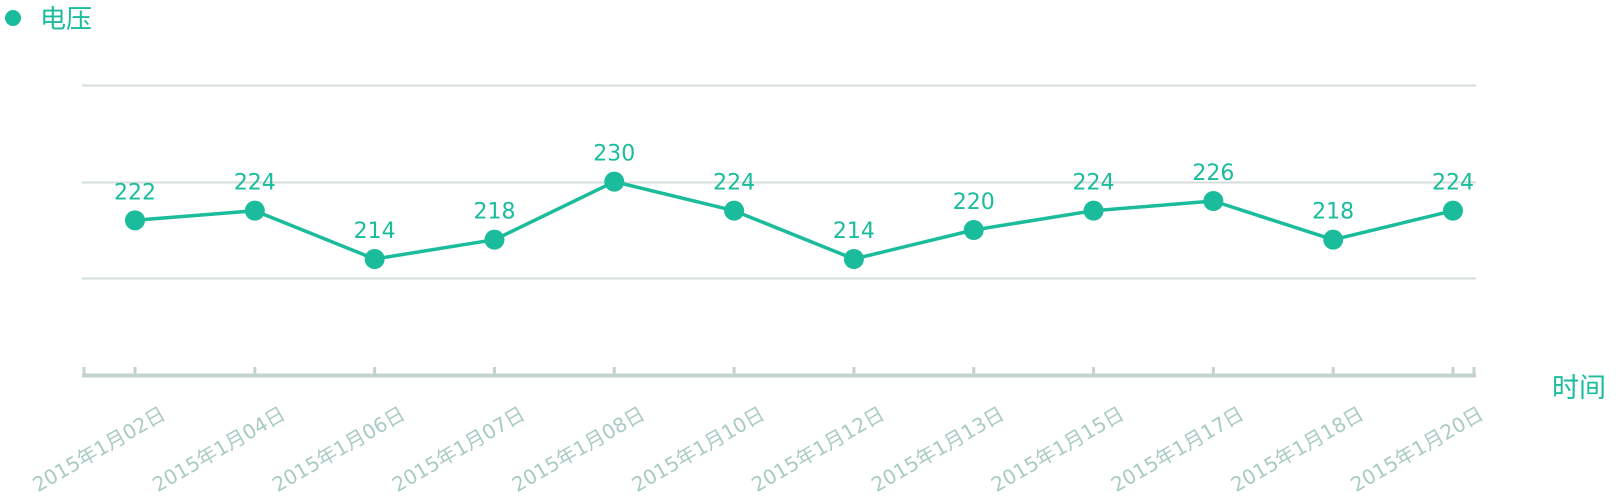 The width and height of the screenshot is (1616, 503). I want to click on x-tick-label: 2015年1月20日, so click(1416, 449).